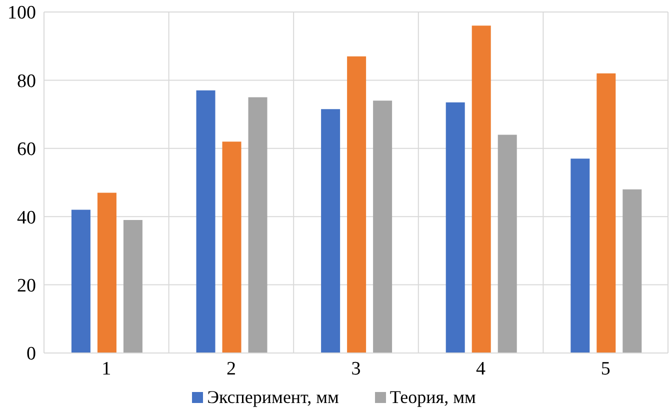 The height and width of the screenshot is (408, 672). What do you see at coordinates (273, 397) in the screenshot?
I see `legend-label: Эксперимент, мм` at bounding box center [273, 397].